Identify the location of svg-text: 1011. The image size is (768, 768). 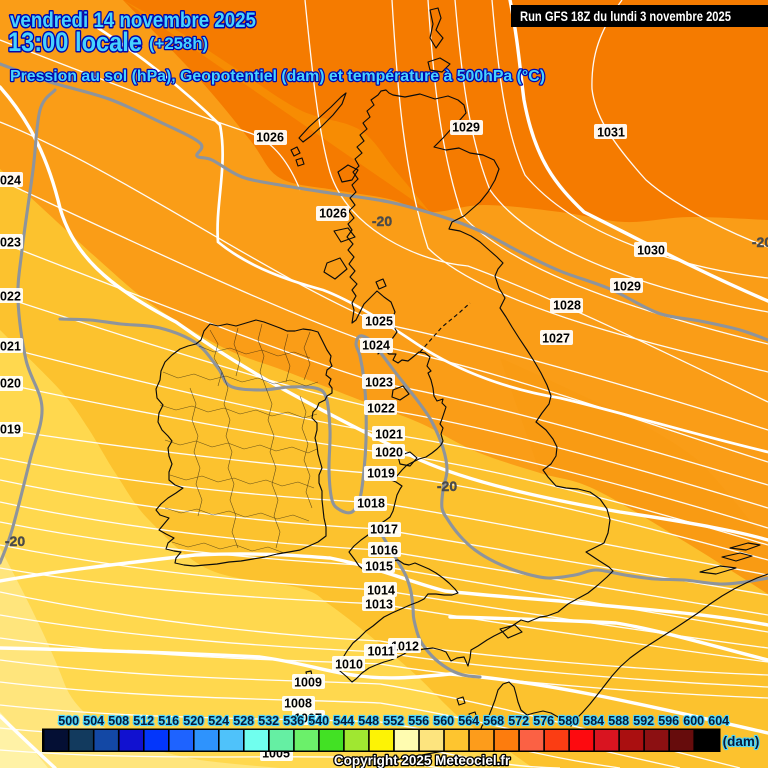
(380, 652).